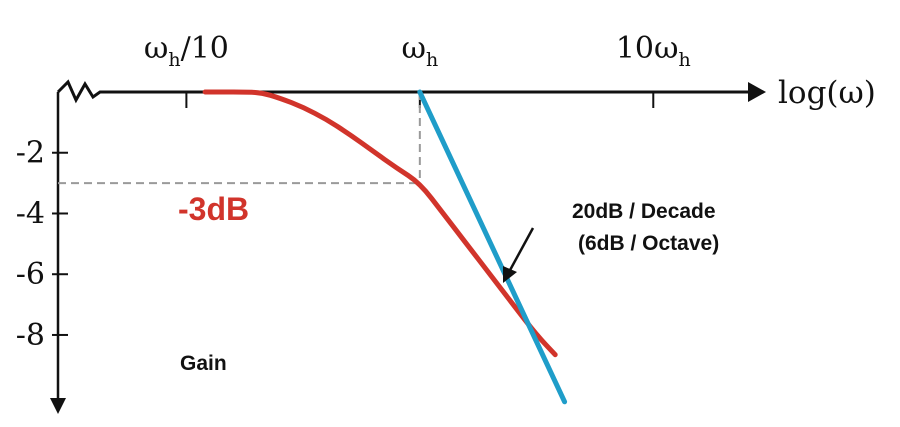  Describe the element at coordinates (58, 406) in the screenshot. I see `y-axis-arrow-icon` at that location.